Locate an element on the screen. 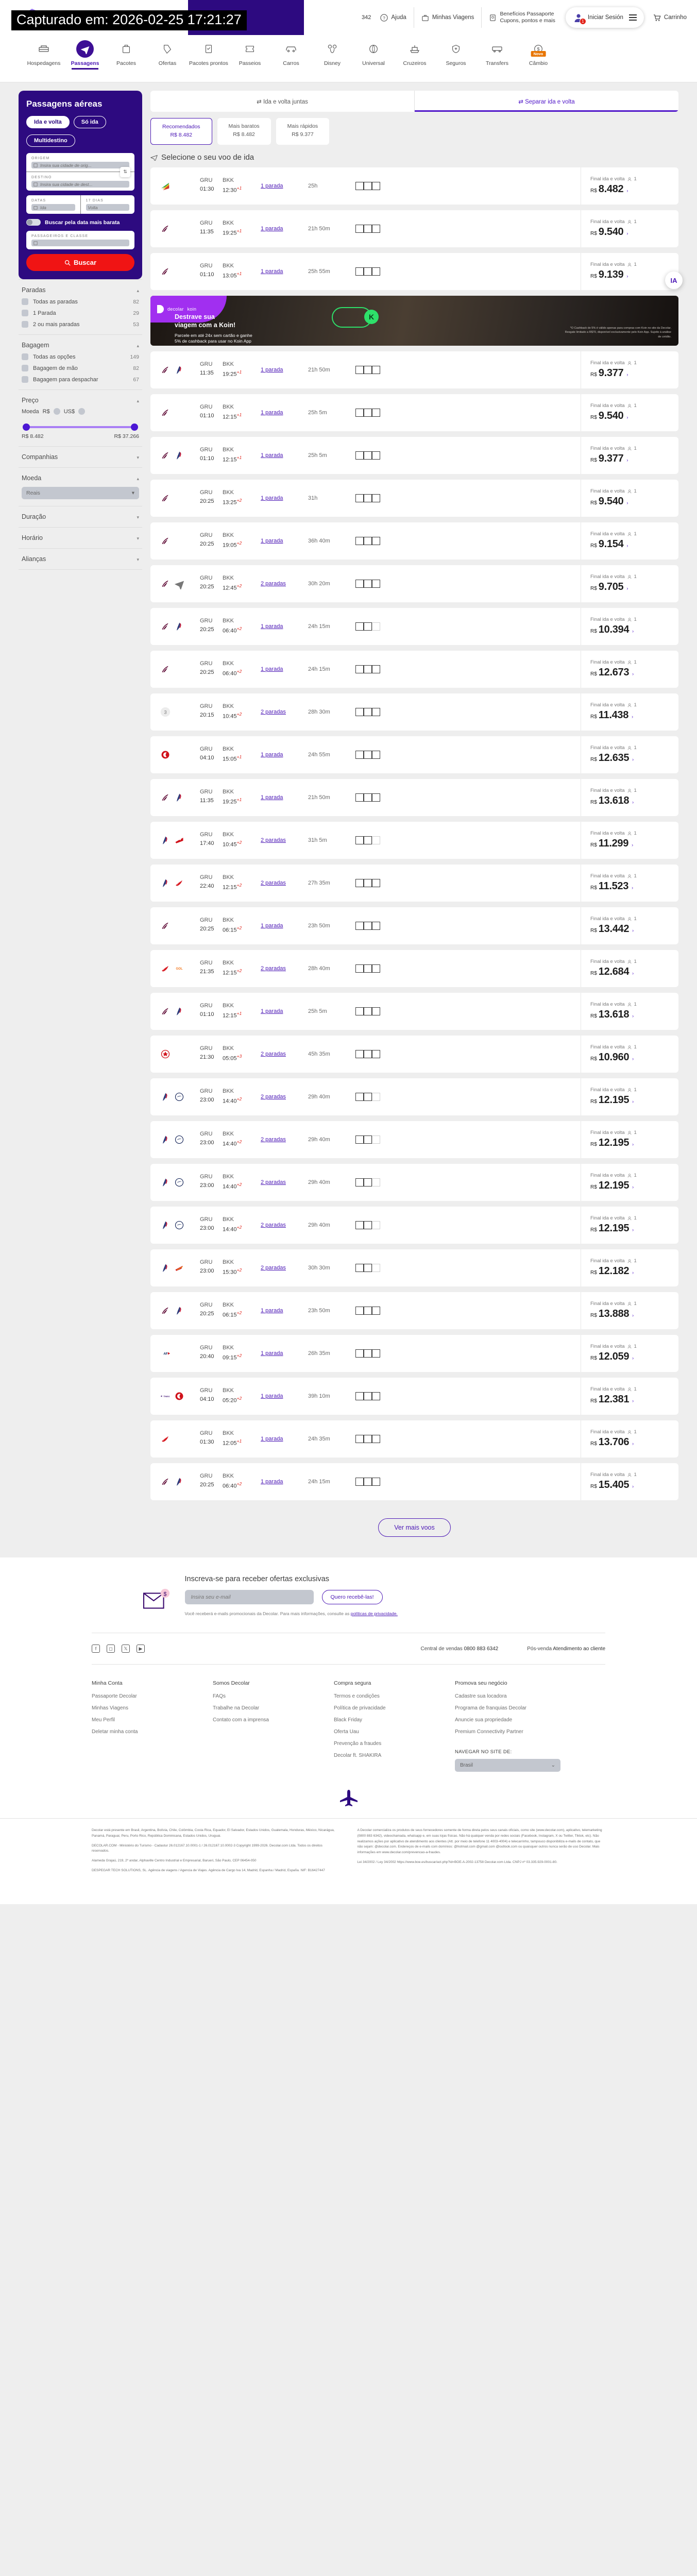 Image resolution: width=697 pixels, height=2576 pixels. return-date-field: 17 DIAS Volta is located at coordinates (107, 204).